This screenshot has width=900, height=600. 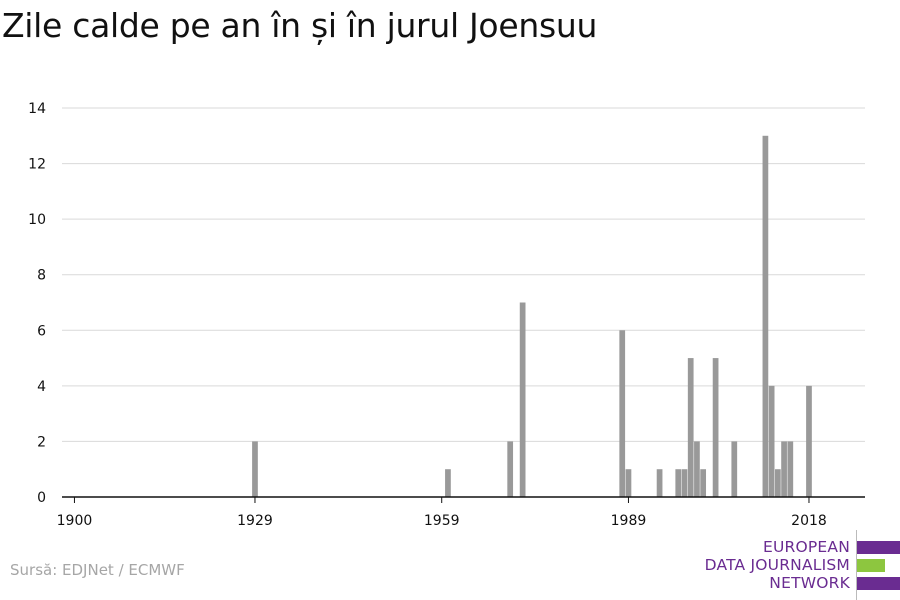 I want to click on logo-bar-purple-top, so click(x=878, y=547).